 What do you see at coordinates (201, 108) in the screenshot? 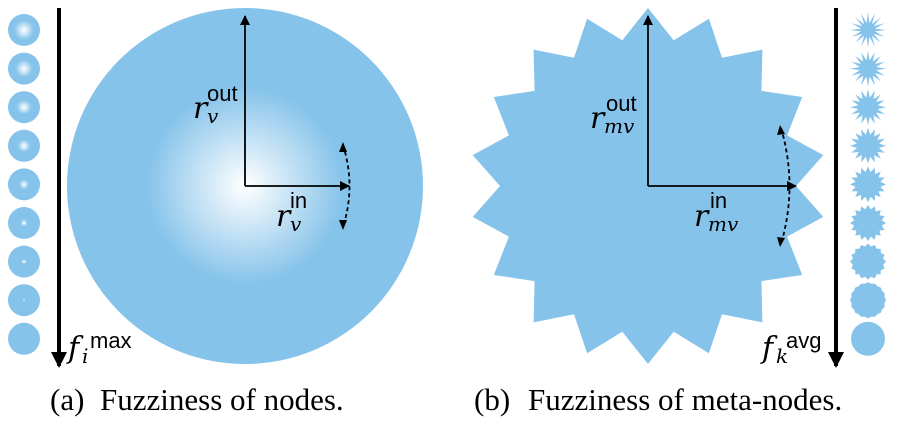
I see `r-out-base: r` at bounding box center [201, 108].